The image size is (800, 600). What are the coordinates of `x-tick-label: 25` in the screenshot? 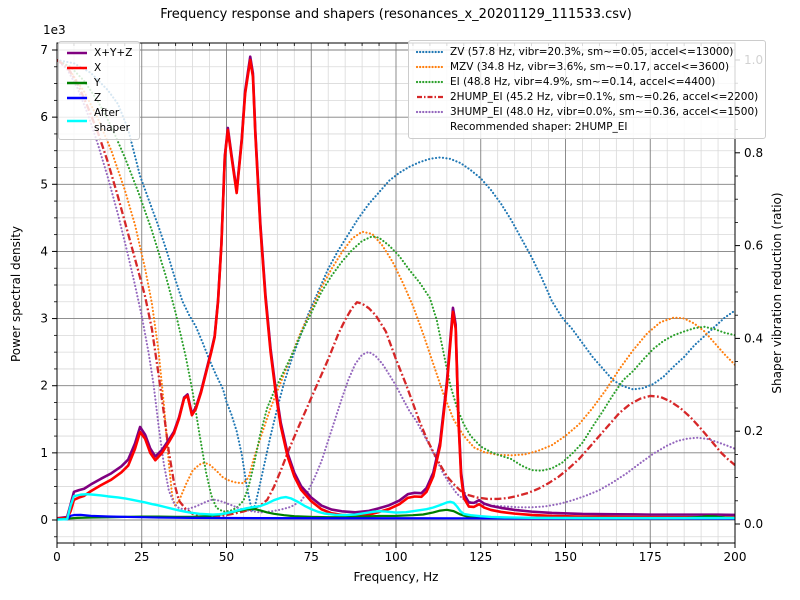 It's located at (141, 557).